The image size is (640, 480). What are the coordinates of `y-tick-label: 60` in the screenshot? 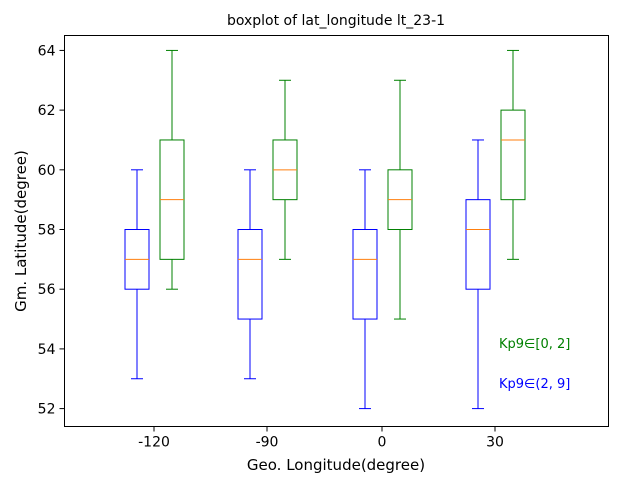 It's located at (47, 171).